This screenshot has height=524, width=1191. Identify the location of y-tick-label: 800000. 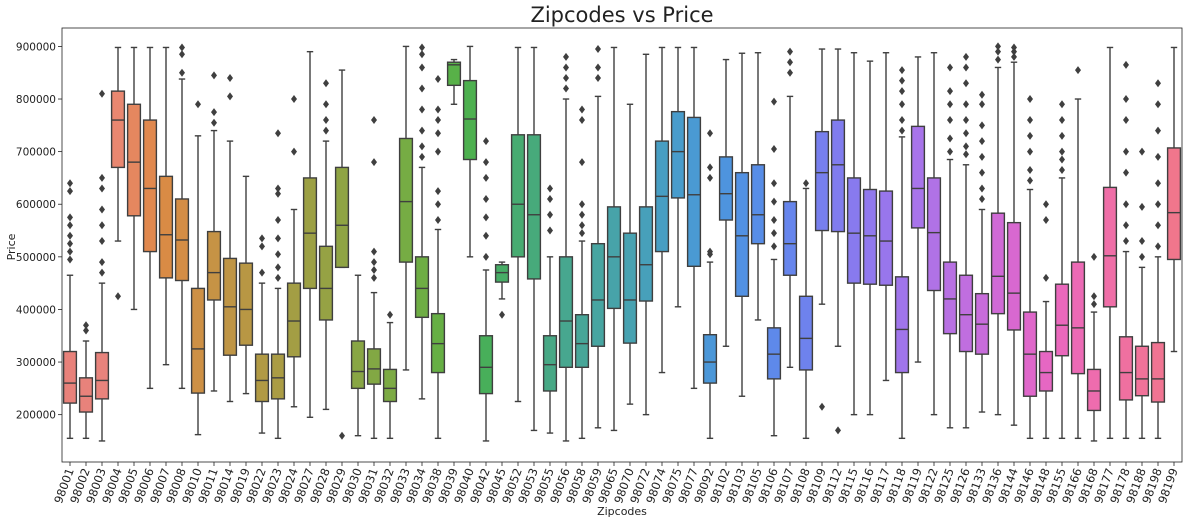
(36, 100).